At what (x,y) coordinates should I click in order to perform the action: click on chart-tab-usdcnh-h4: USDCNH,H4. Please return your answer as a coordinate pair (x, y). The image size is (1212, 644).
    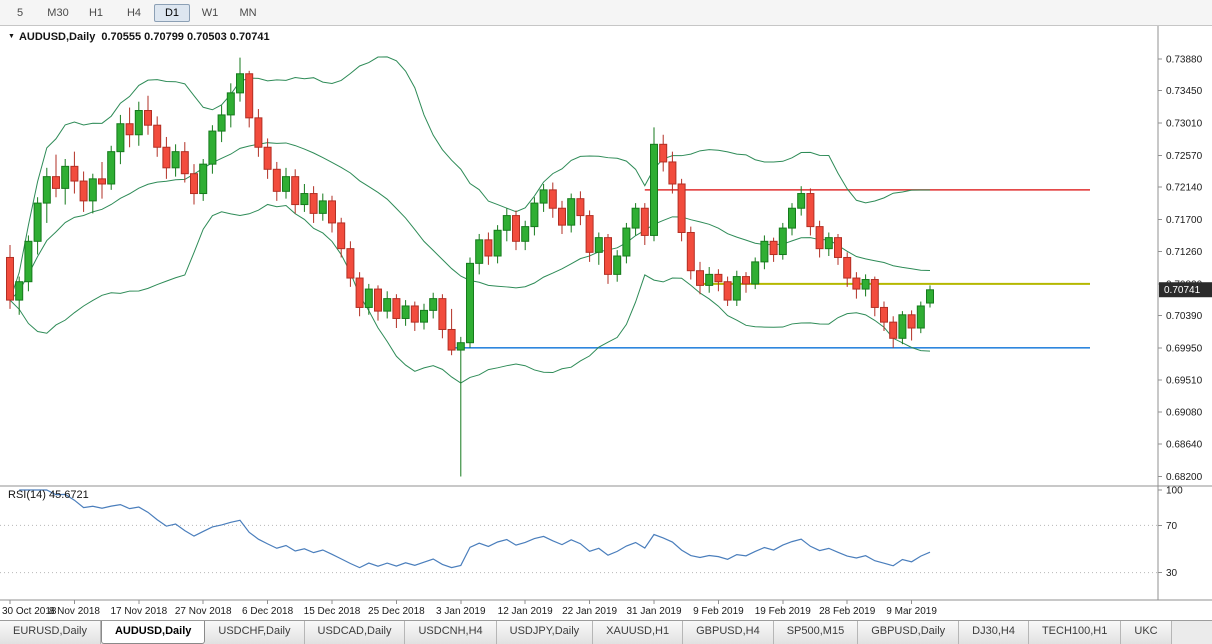
    Looking at the image, I should click on (451, 632).